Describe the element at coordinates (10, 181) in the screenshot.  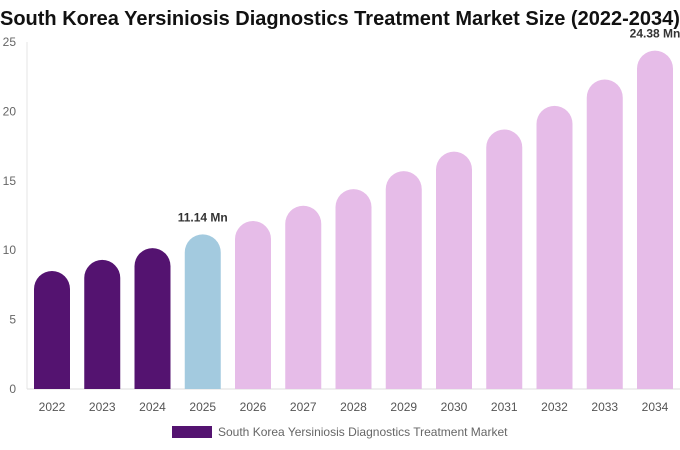
I see `y-tick-label: 15` at that location.